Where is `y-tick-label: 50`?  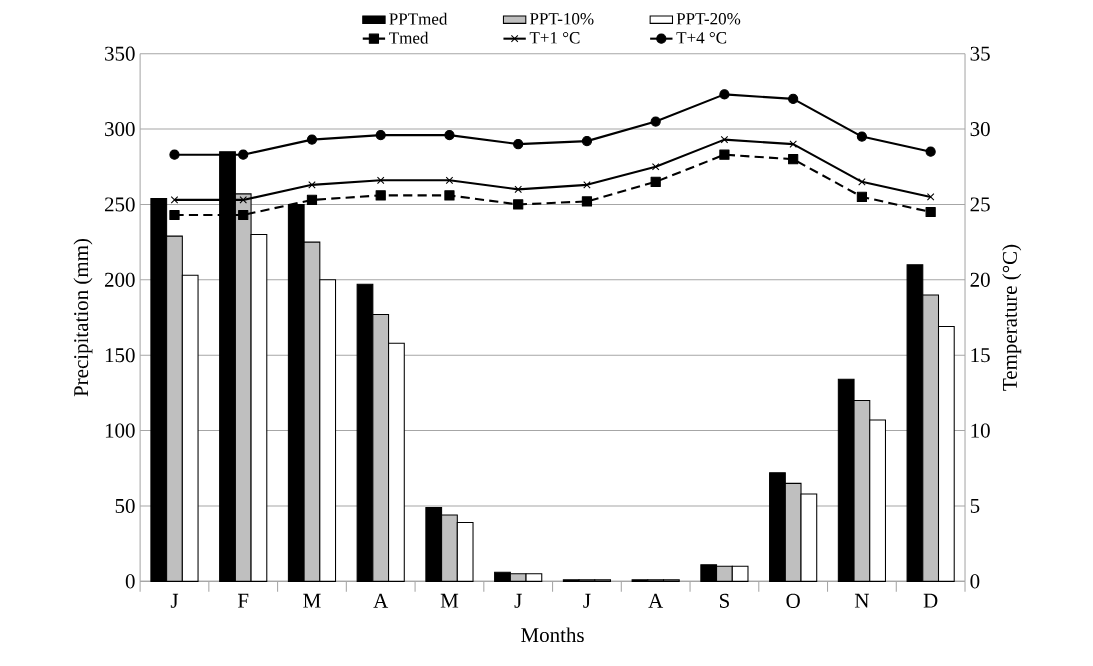 y-tick-label: 50 is located at coordinates (125, 506).